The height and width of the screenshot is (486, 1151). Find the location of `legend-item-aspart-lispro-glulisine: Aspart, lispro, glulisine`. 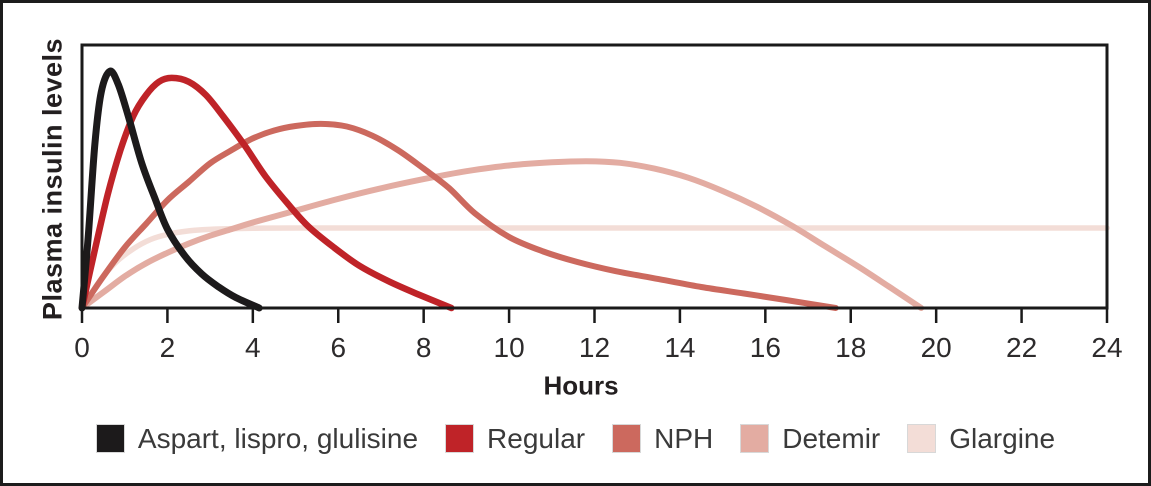

legend-item-aspart-lispro-glulisine: Aspart, lispro, glulisine is located at coordinates (257, 438).